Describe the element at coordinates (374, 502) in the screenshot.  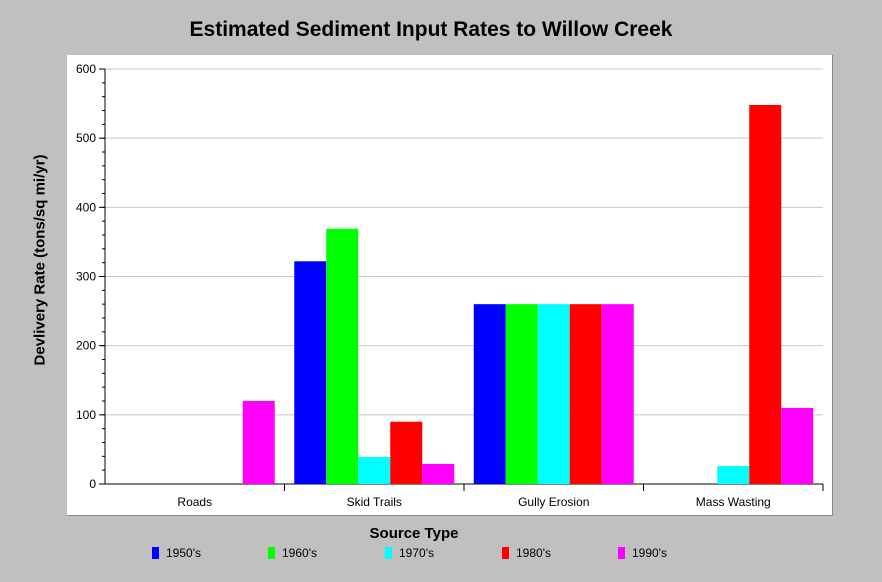
I see `x-tick-label: Skid Trails` at that location.